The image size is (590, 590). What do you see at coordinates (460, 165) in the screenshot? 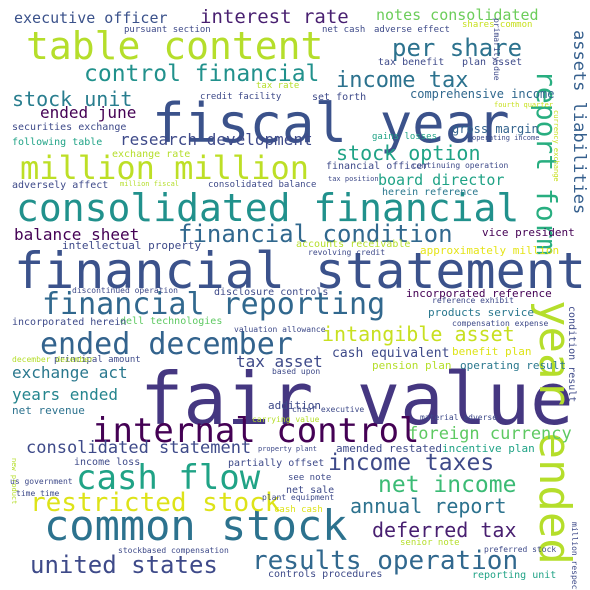
I see `word-continuing-operation: continuing operation` at bounding box center [460, 165].